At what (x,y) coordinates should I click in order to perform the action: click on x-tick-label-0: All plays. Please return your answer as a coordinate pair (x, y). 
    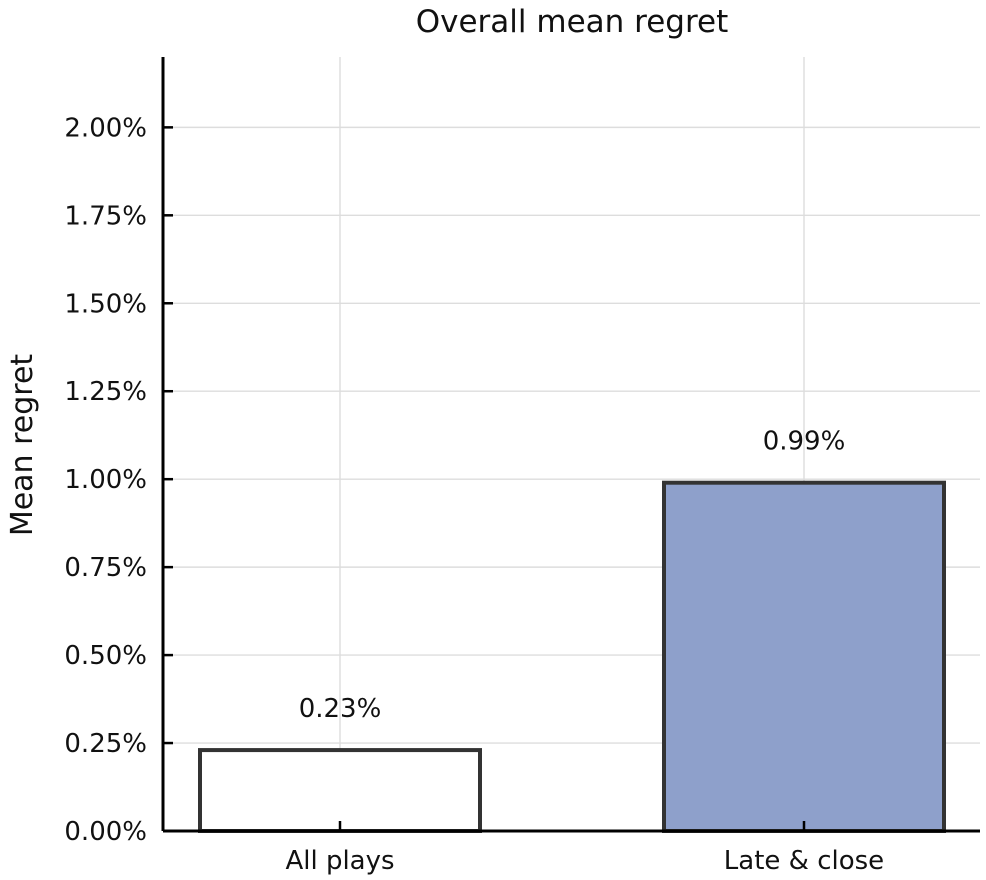
    Looking at the image, I should click on (339, 861).